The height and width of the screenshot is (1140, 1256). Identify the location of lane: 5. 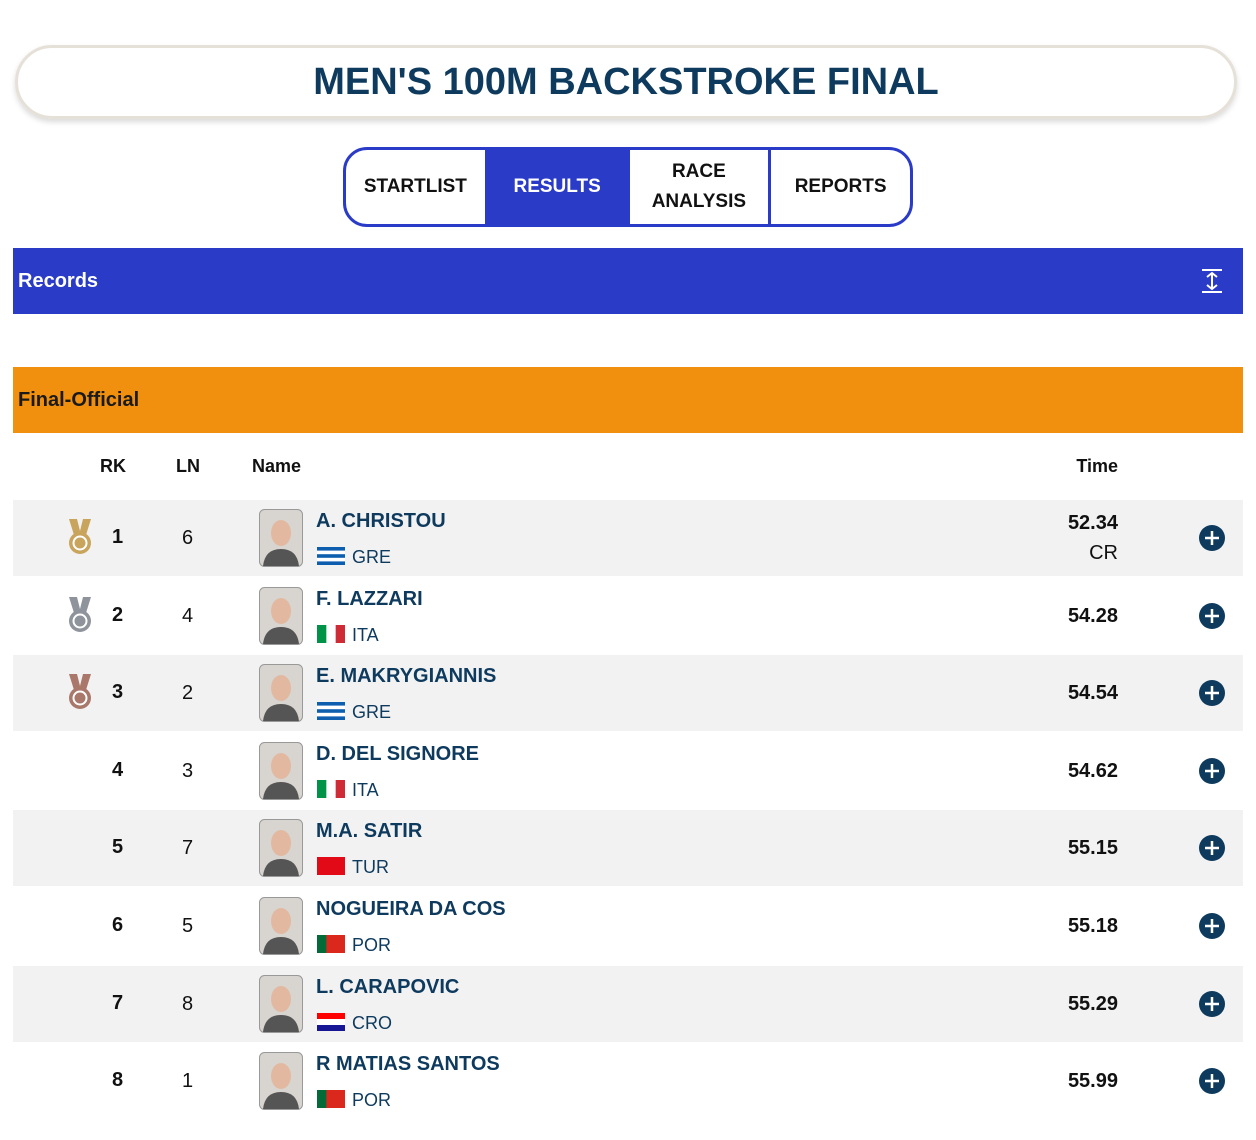
(188, 926).